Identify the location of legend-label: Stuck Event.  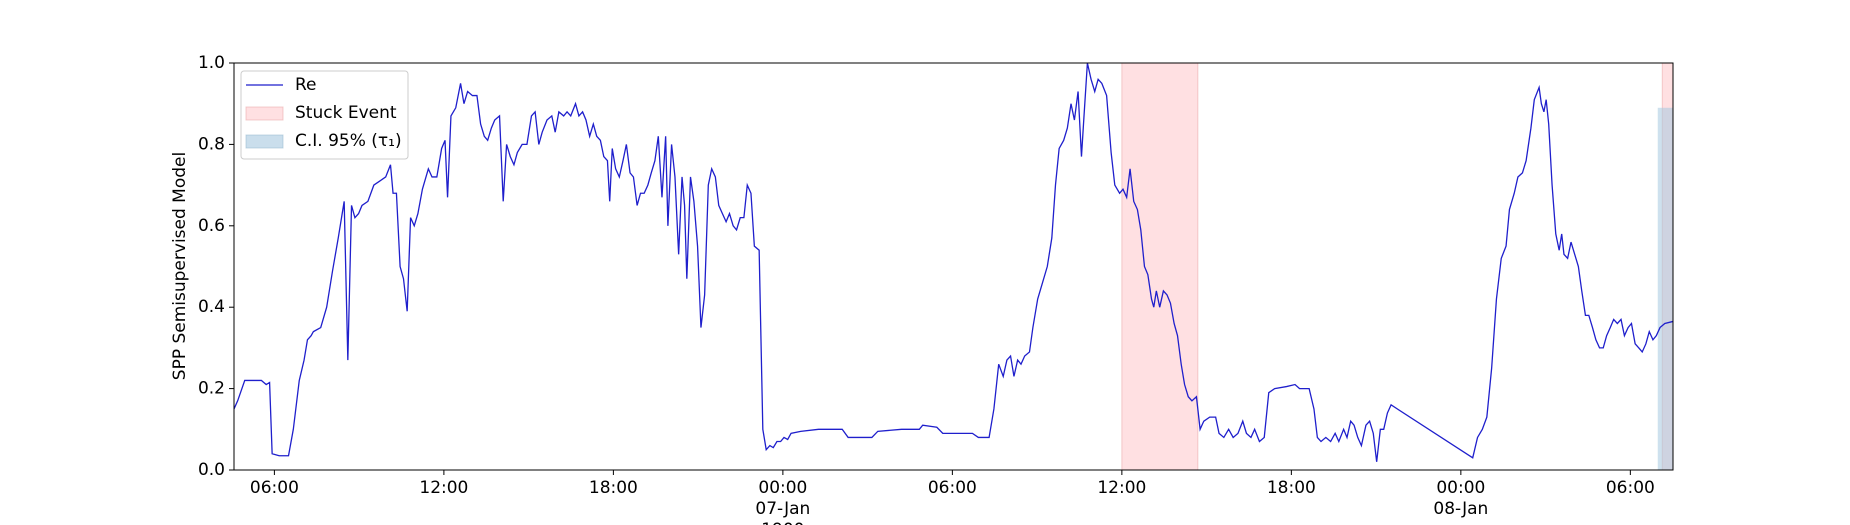
(346, 113).